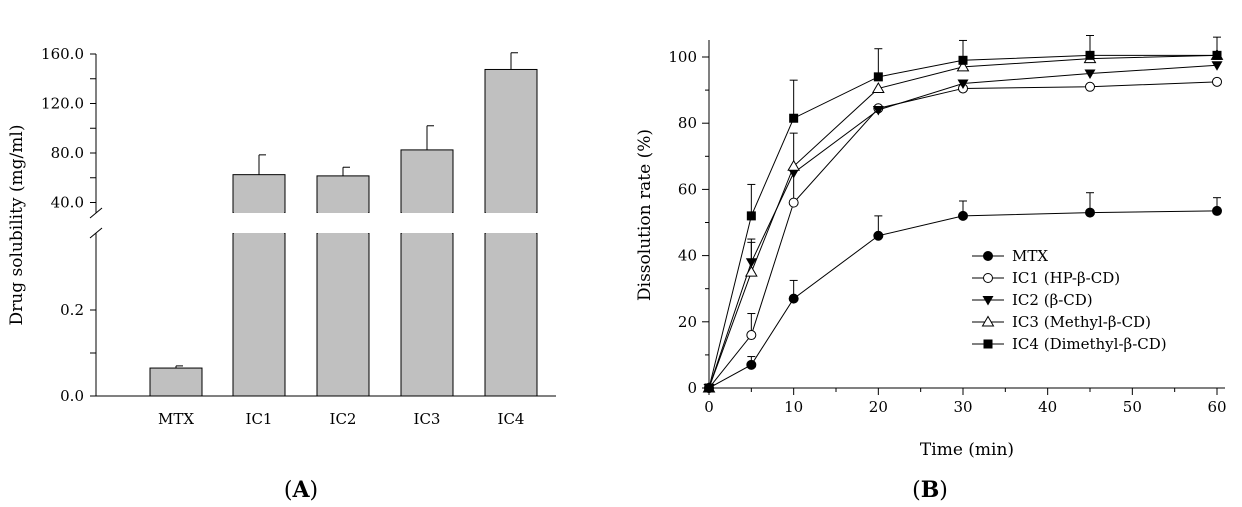 Image resolution: width=1242 pixels, height=507 pixels. Describe the element at coordinates (72, 310) in the screenshot. I see `y-tick-label: 0.2` at that location.